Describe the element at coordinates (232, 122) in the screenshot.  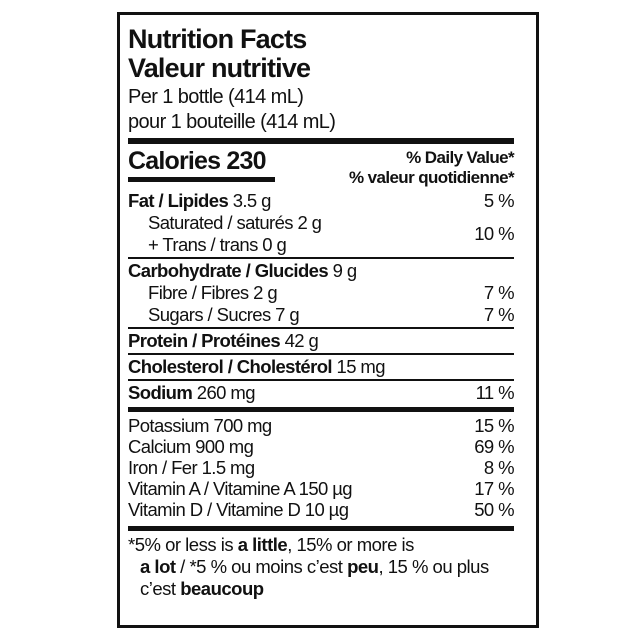
I see `serving-size-fr: pour 1 bouteille (414 mL)` at that location.